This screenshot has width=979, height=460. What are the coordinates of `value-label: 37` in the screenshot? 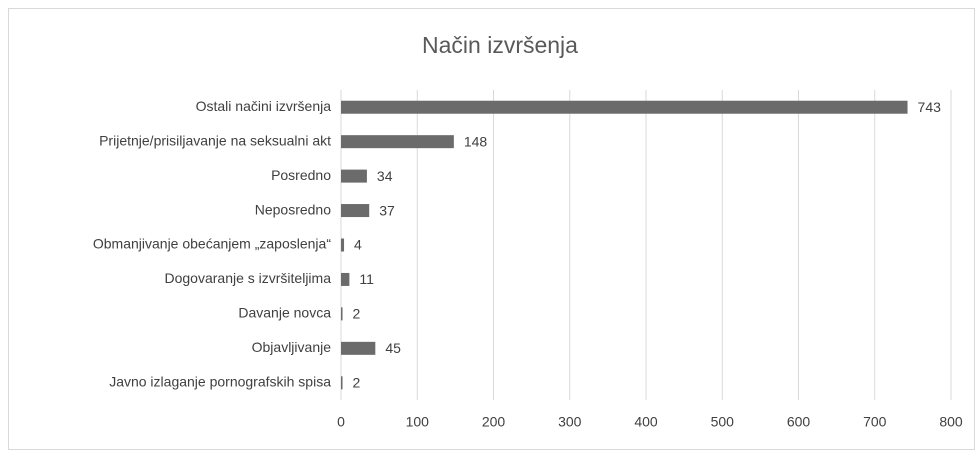 It's located at (387, 210).